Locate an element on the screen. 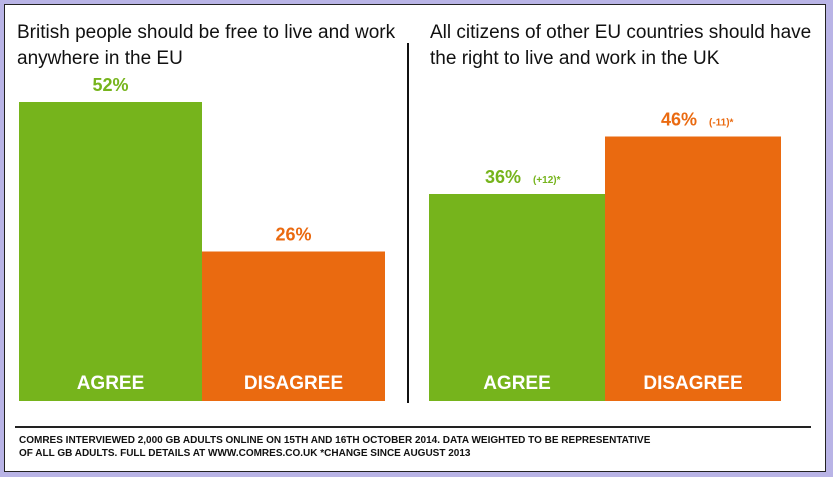 This screenshot has width=833, height=477. right-bar-agree is located at coordinates (517, 297).